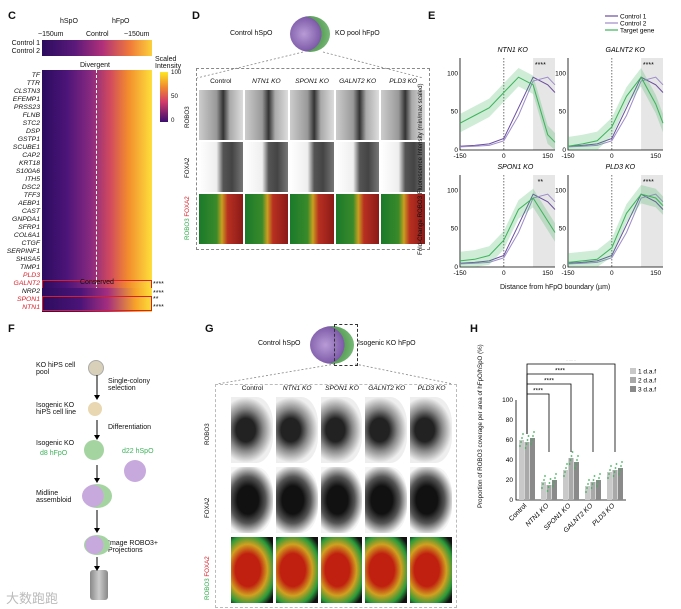 The width and height of the screenshot is (681, 609). What do you see at coordinates (647, 390) in the screenshot?
I see `h-legend-label: 3 d.a.f` at bounding box center [647, 390].